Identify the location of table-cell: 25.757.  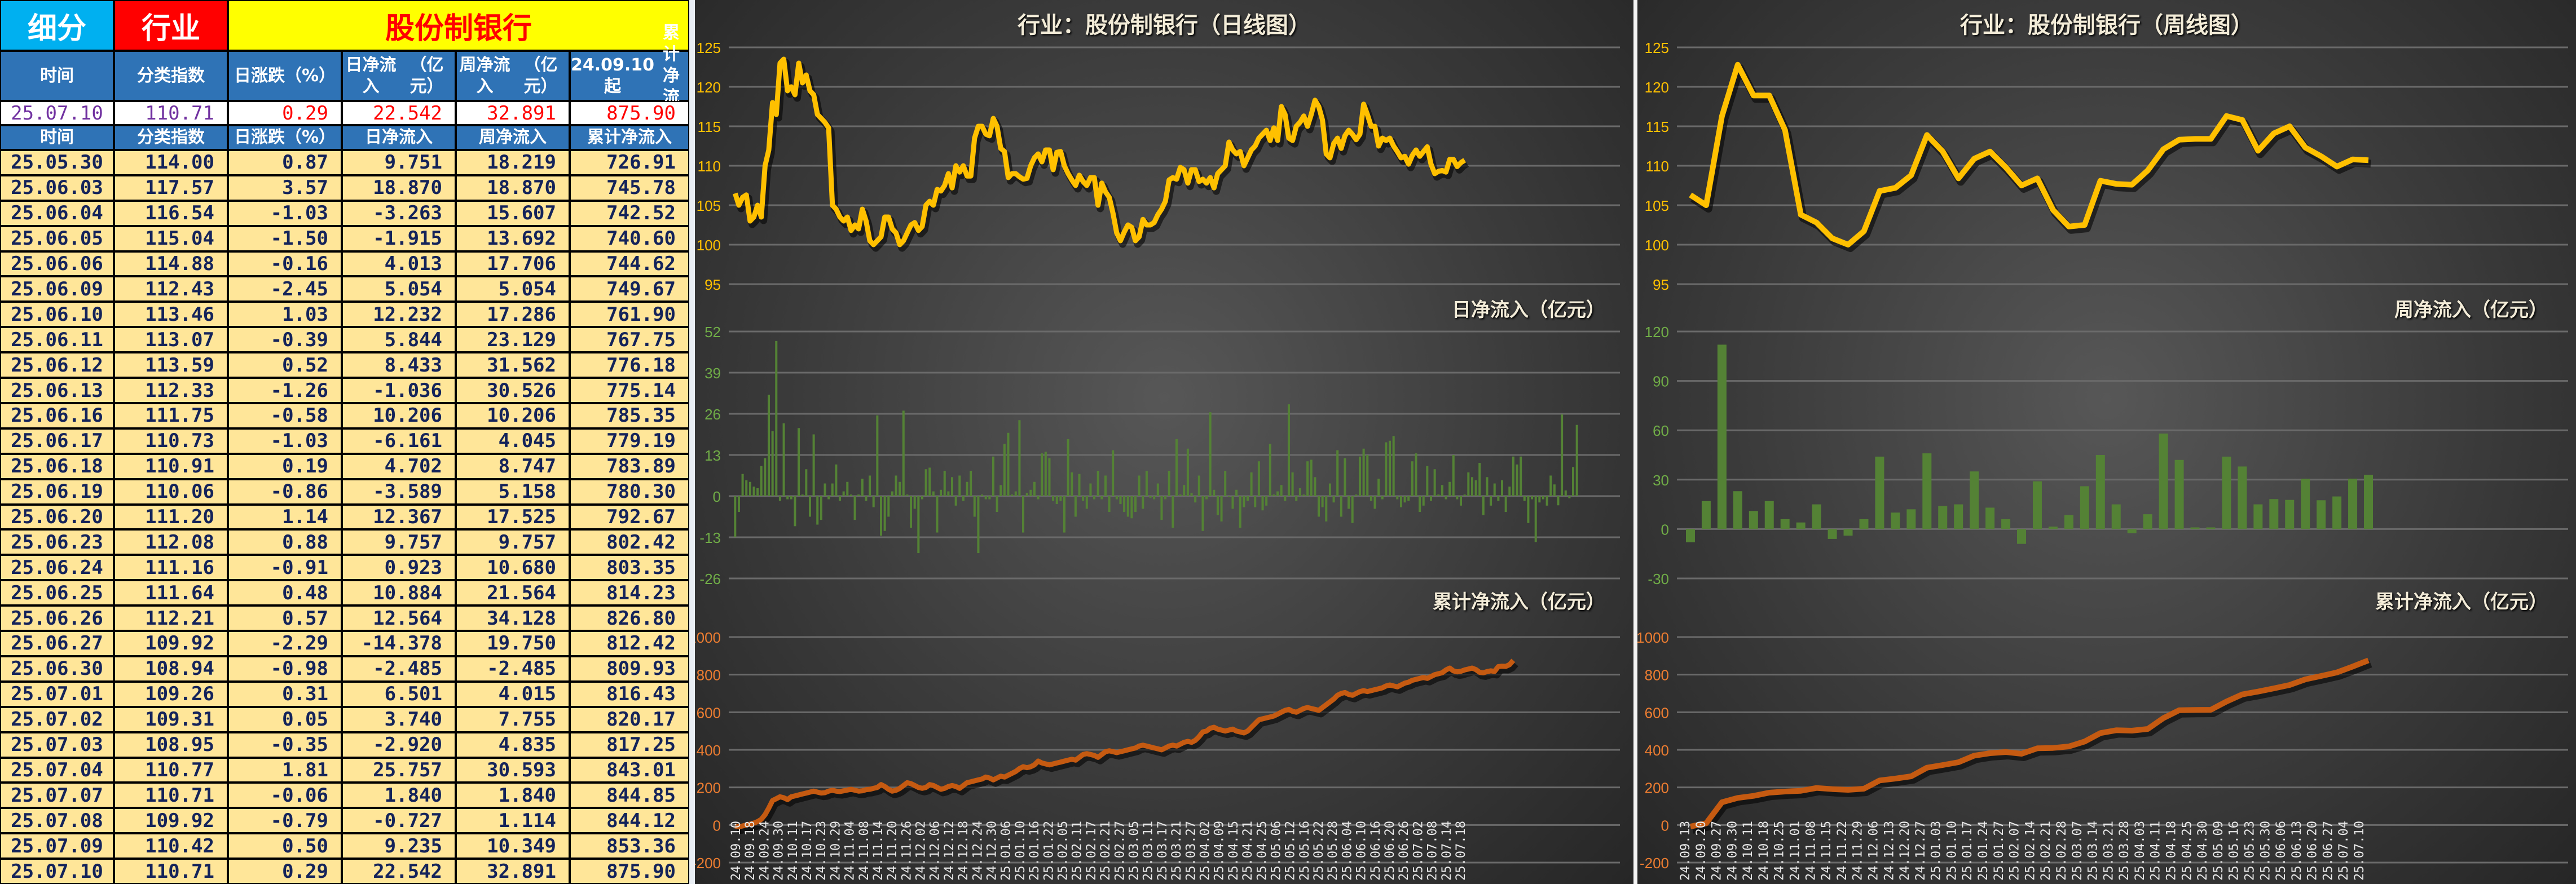
(399, 770).